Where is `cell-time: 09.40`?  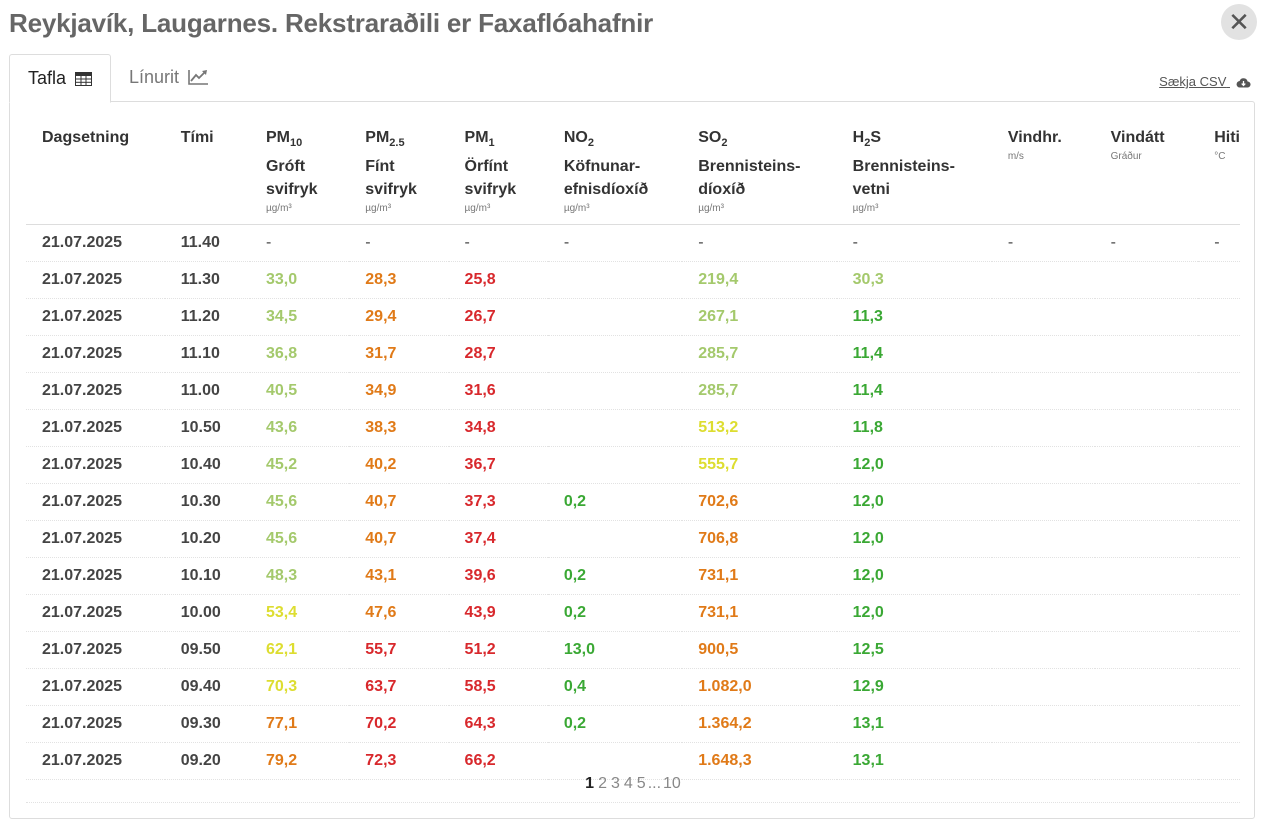
cell-time: 09.40 is located at coordinates (207, 687).